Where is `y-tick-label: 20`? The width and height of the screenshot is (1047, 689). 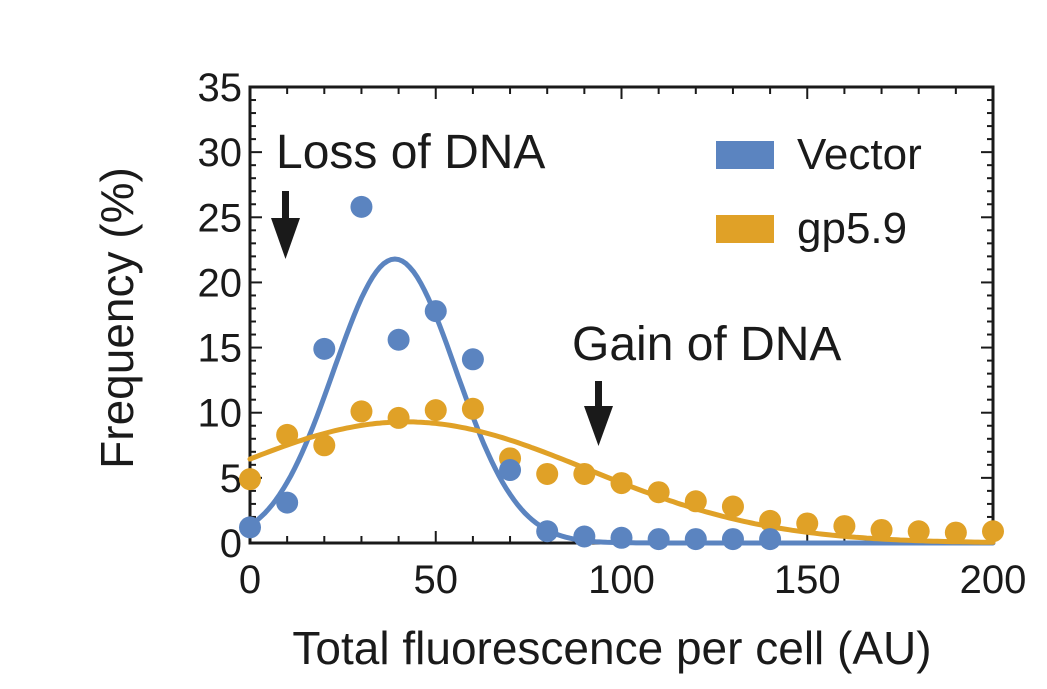 y-tick-label: 20 is located at coordinates (220, 283).